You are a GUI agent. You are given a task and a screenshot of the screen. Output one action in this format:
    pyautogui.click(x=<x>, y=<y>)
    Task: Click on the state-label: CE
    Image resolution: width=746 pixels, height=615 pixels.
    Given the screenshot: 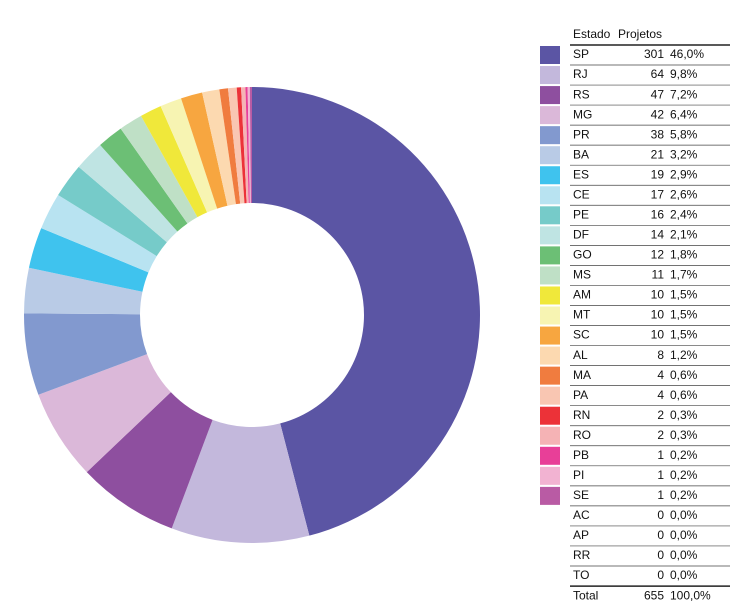 What is the action you would take?
    pyautogui.click(x=581, y=194)
    